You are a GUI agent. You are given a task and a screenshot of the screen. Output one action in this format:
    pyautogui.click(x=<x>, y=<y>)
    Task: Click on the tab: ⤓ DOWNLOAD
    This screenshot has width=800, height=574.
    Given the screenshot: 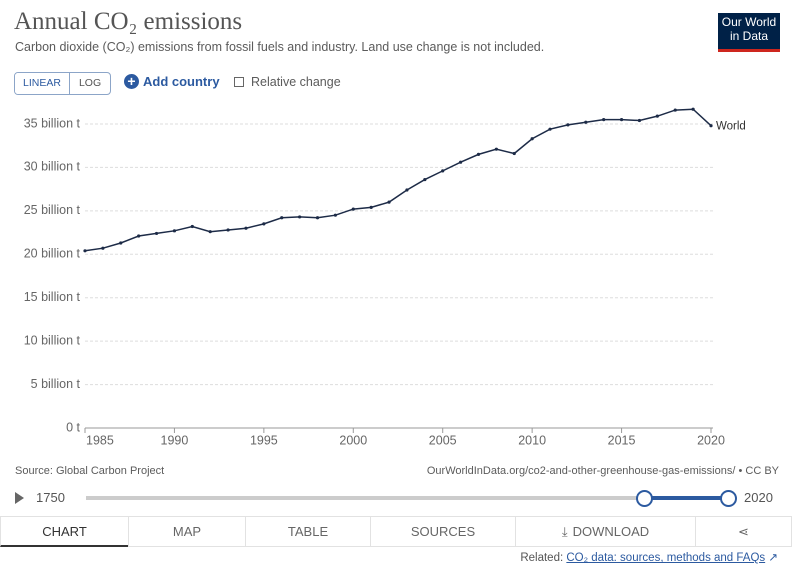 What is the action you would take?
    pyautogui.click(x=605, y=531)
    